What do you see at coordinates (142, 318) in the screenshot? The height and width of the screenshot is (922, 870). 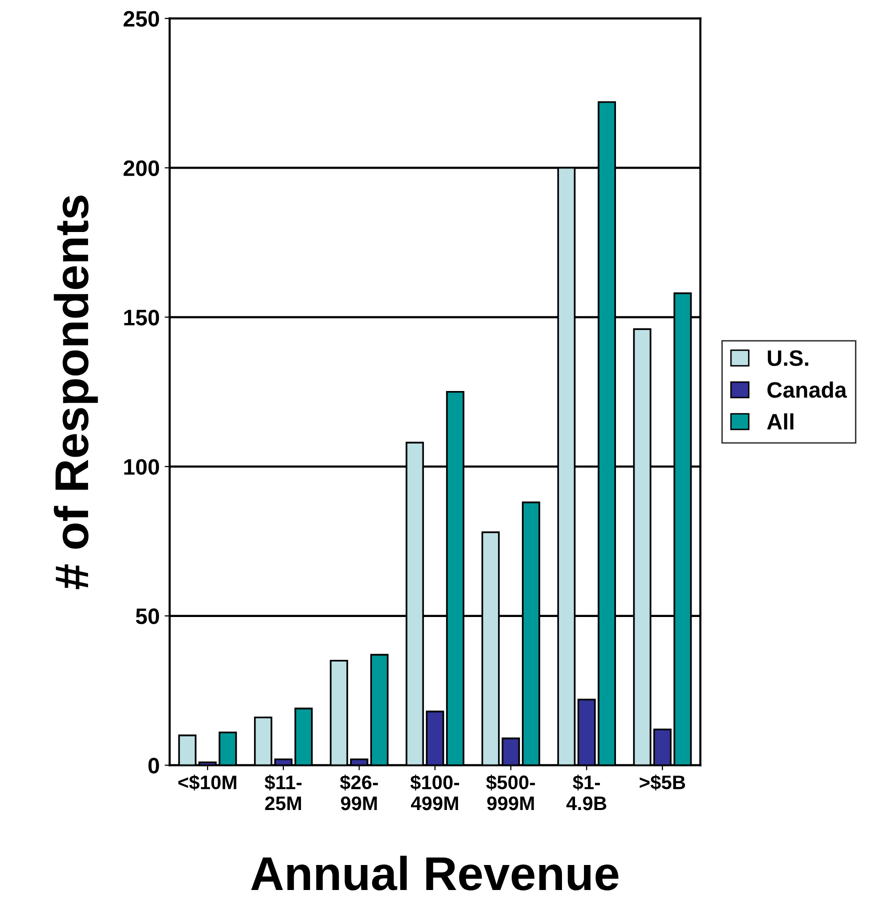 I see `y-tick-label: 150` at bounding box center [142, 318].